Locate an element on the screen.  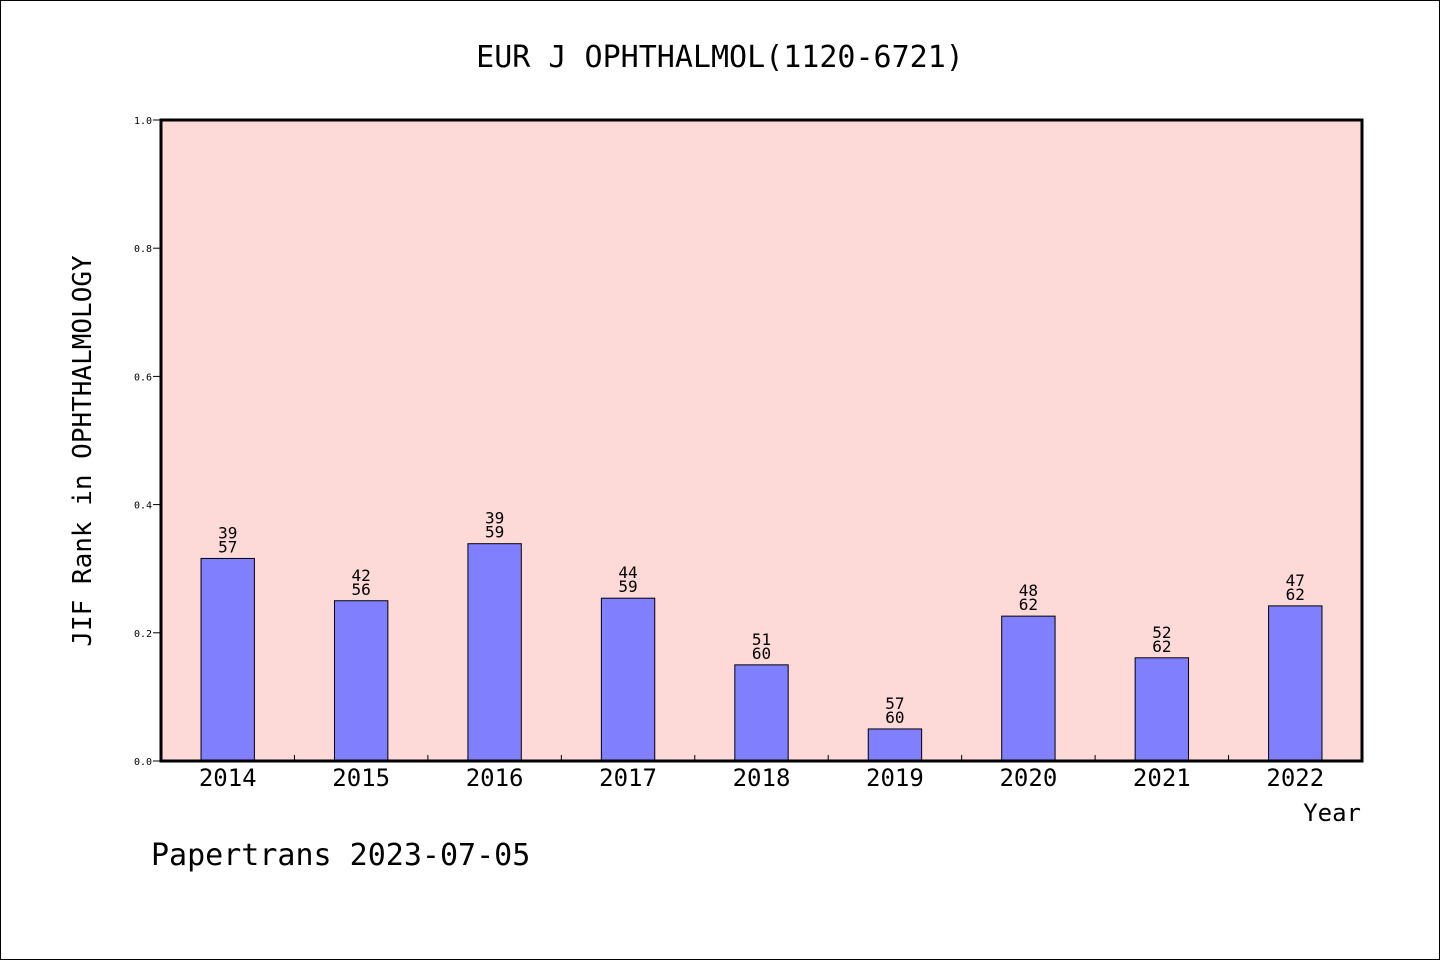
bar-2015 is located at coordinates (361, 681).